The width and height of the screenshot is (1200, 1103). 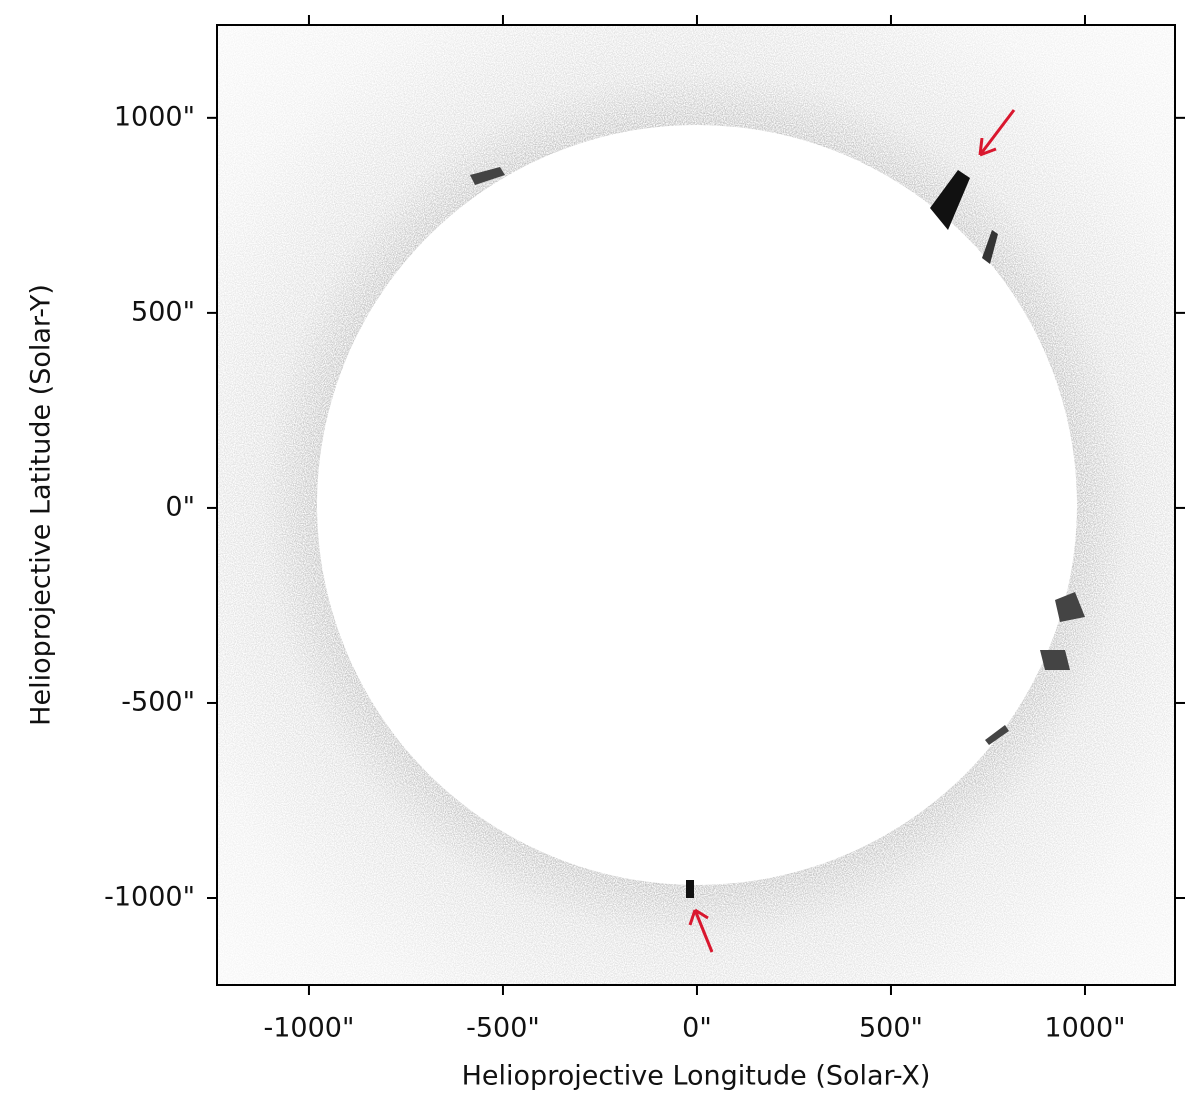 What do you see at coordinates (154, 116) in the screenshot?
I see `y-tick-label: 1000"` at bounding box center [154, 116].